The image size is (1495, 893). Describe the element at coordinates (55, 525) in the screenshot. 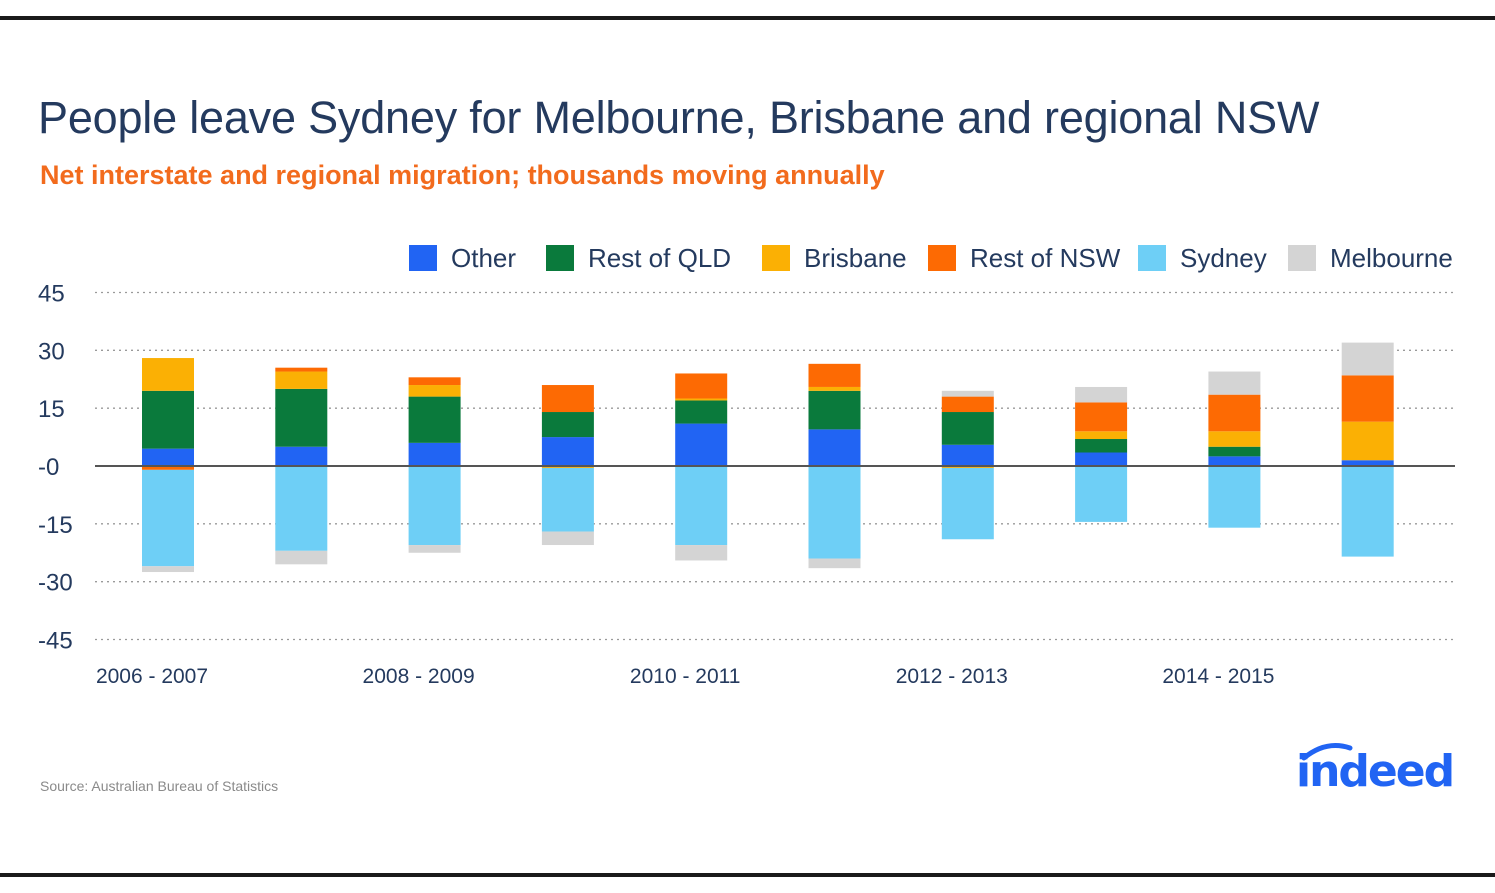

I see `y-tick-label: -15` at that location.